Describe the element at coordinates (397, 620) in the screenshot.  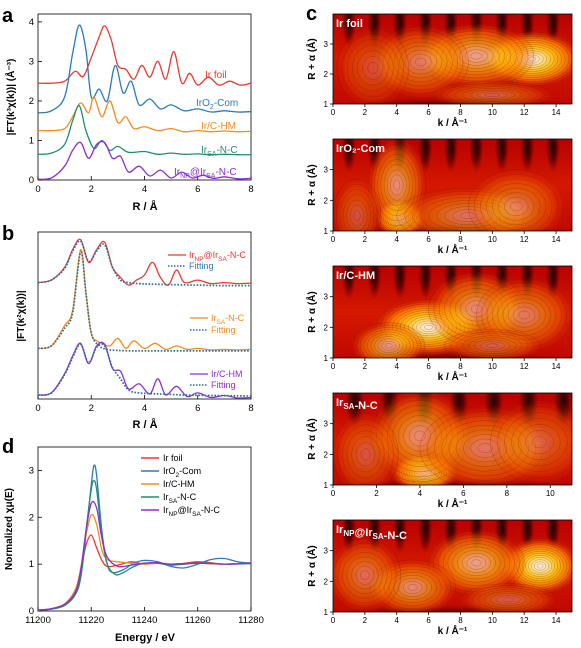
I see `heatmap-x-tick-label-4-4: 4` at that location.